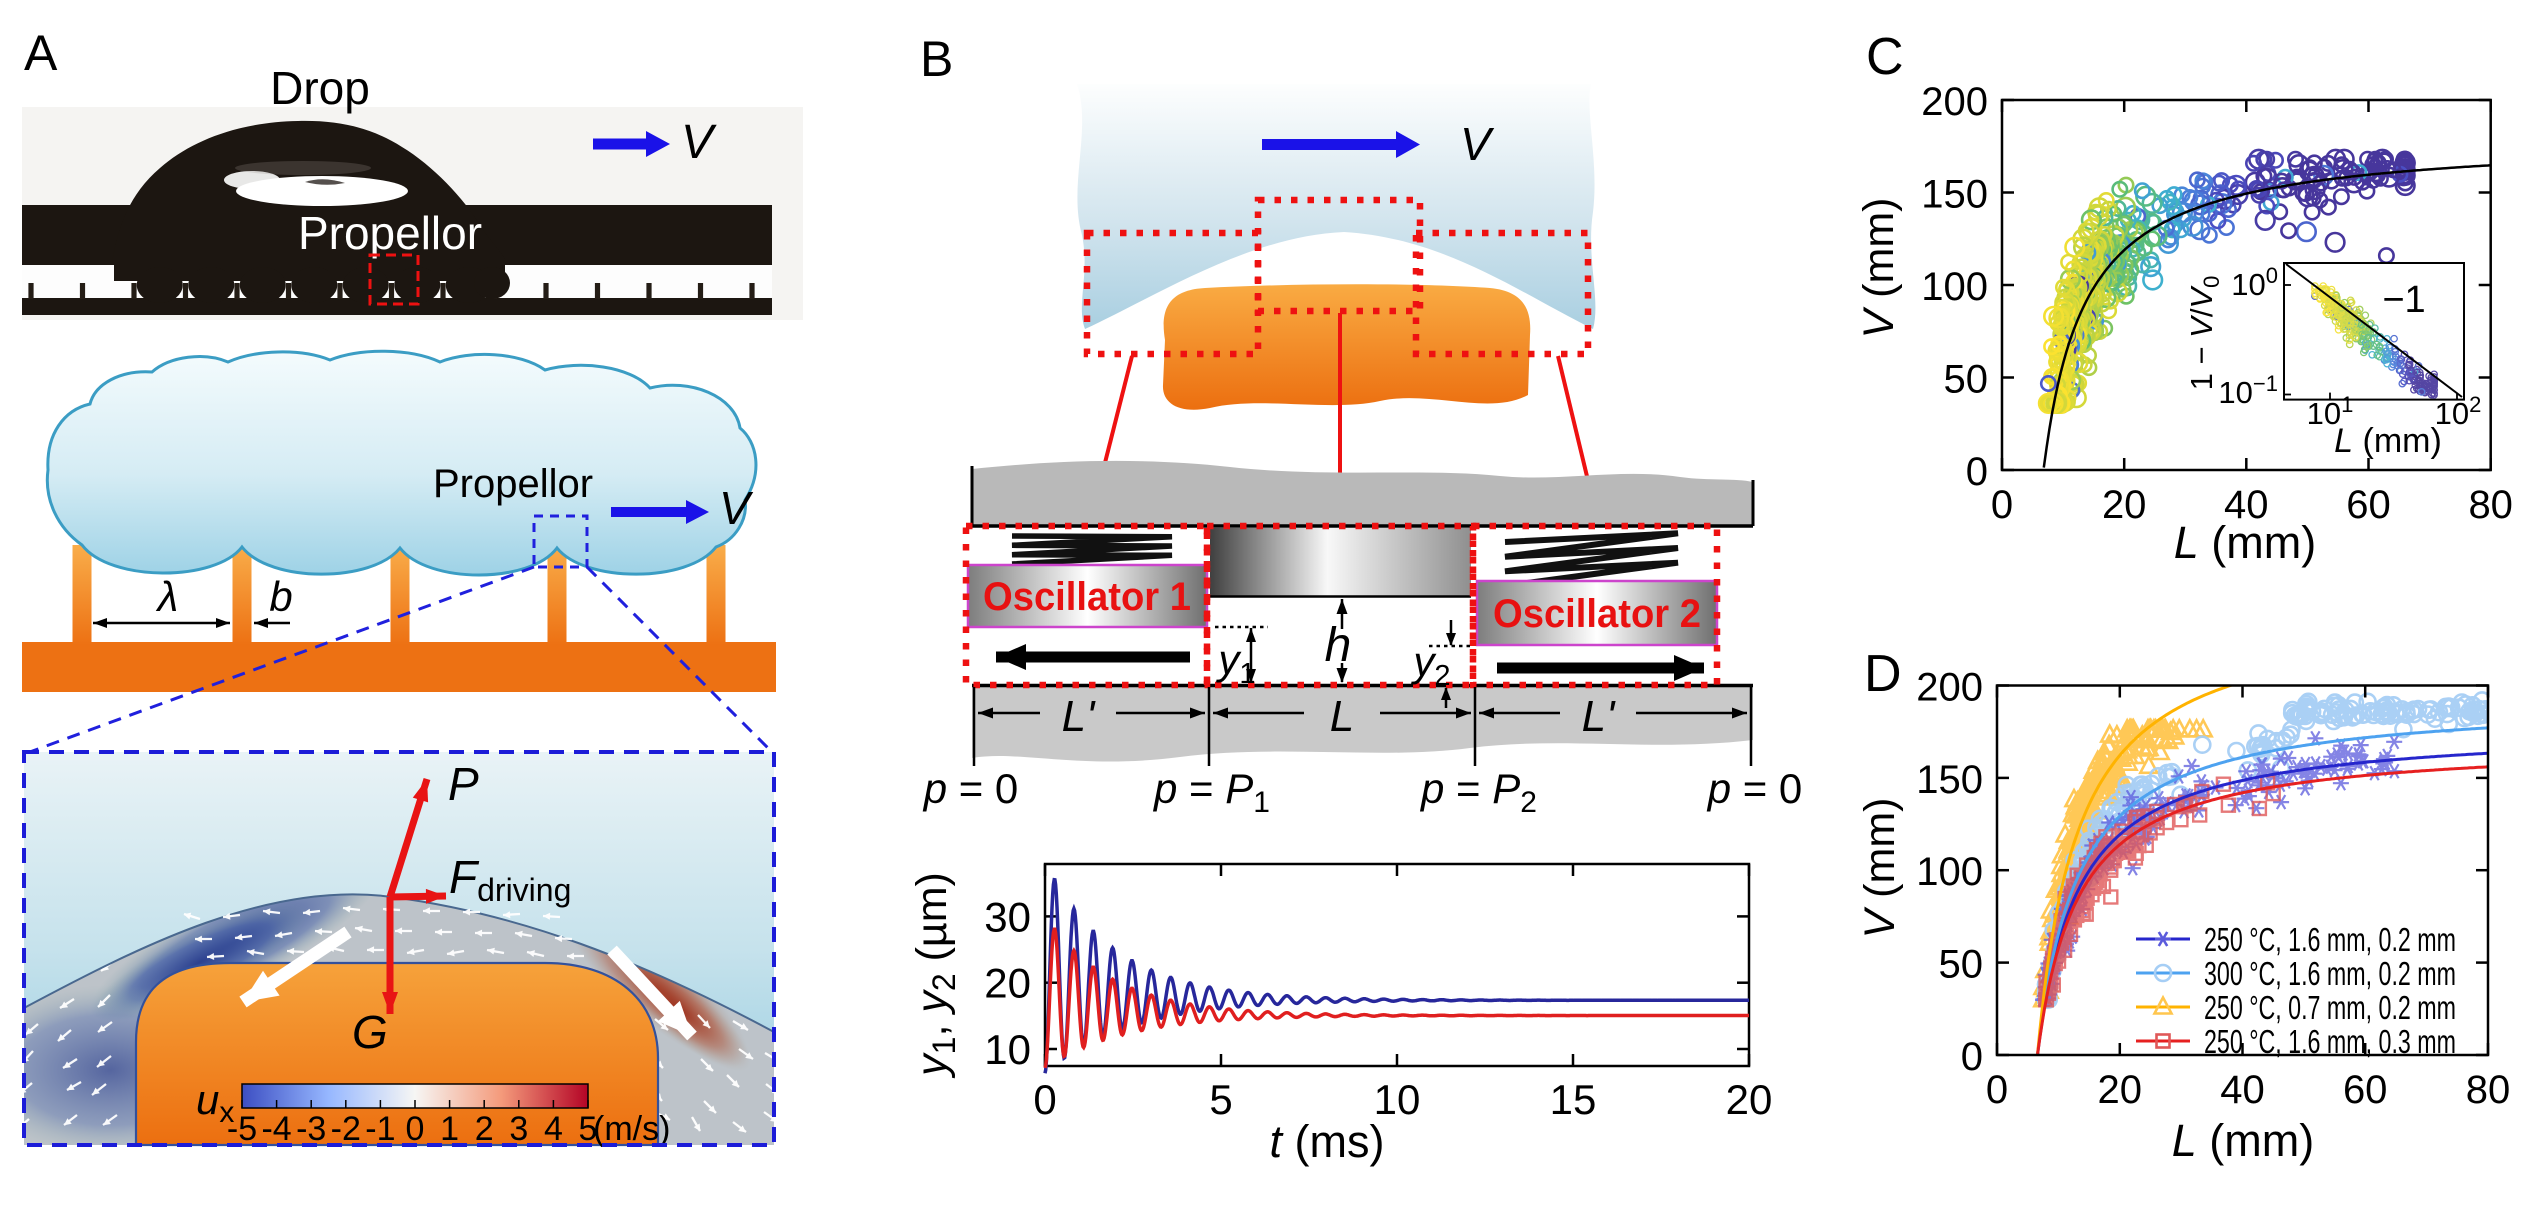 This screenshot has height=1217, width=2530. I want to click on svg-text: 102, so click(2458, 411).